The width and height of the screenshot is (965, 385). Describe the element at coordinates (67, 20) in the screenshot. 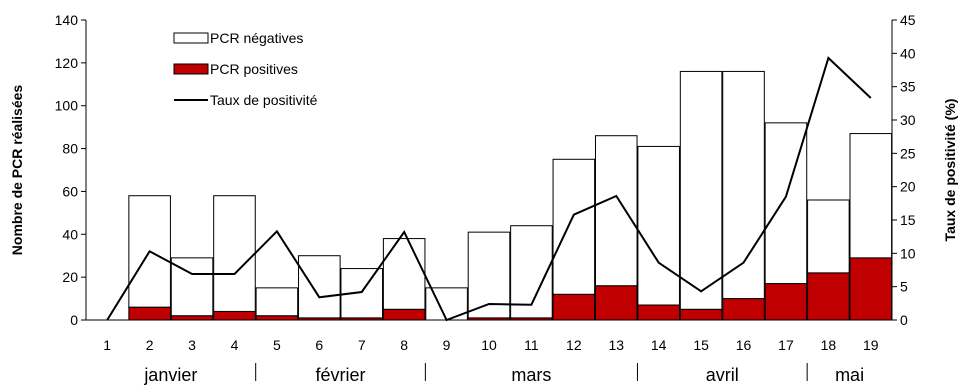

I see `y-tick-label: 140` at that location.